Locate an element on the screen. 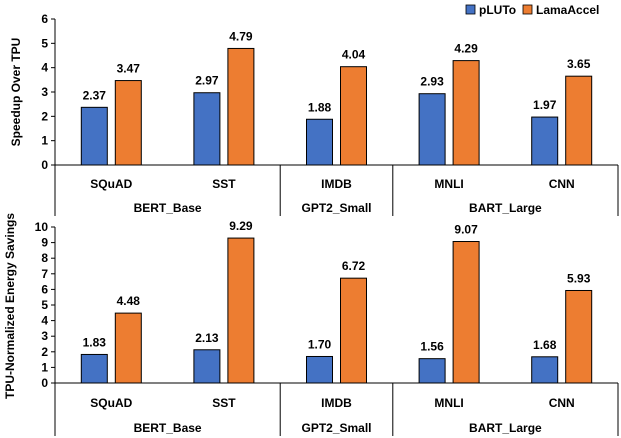  bottom-group-label: GPT2_Small is located at coordinates (336, 428).